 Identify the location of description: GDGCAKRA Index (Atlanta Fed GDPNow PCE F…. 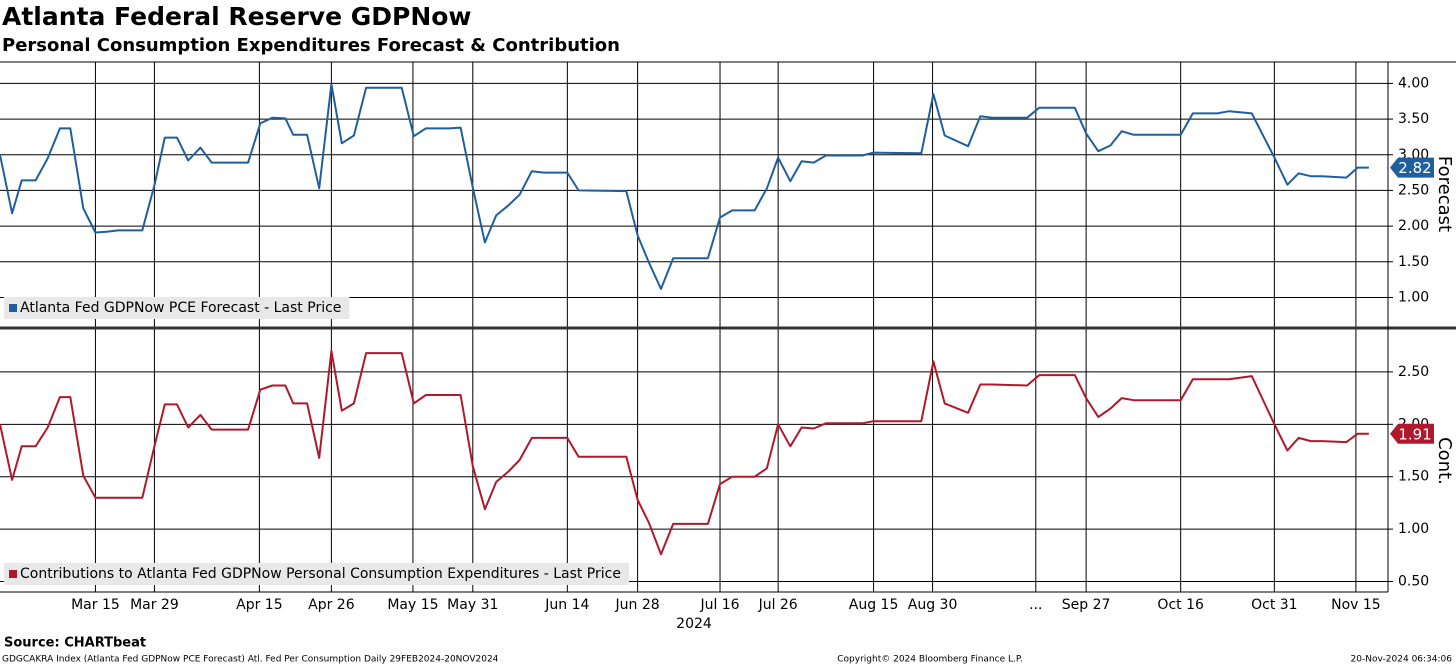
(250, 660).